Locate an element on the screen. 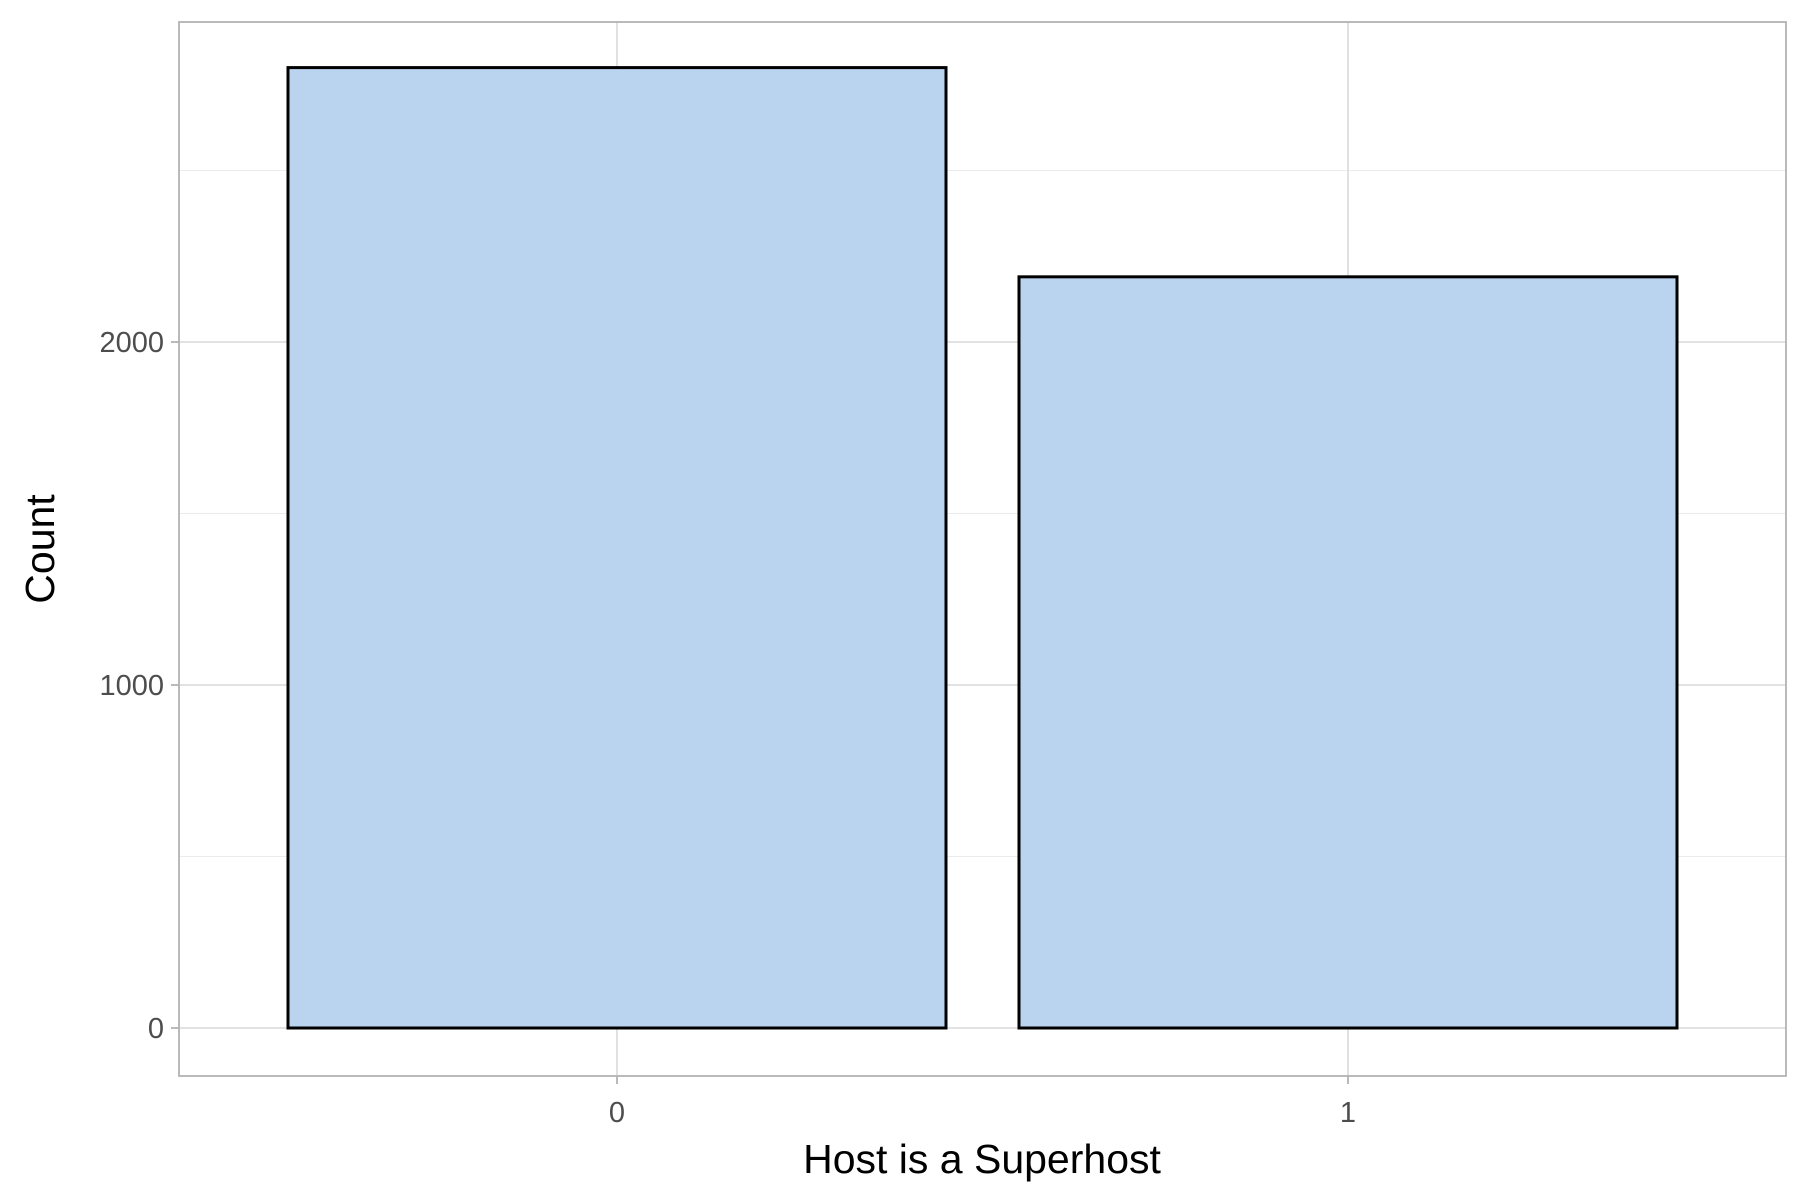 This screenshot has height=1200, width=1800. y-axis-ticks: 0 1000 2000 is located at coordinates (139, 686).